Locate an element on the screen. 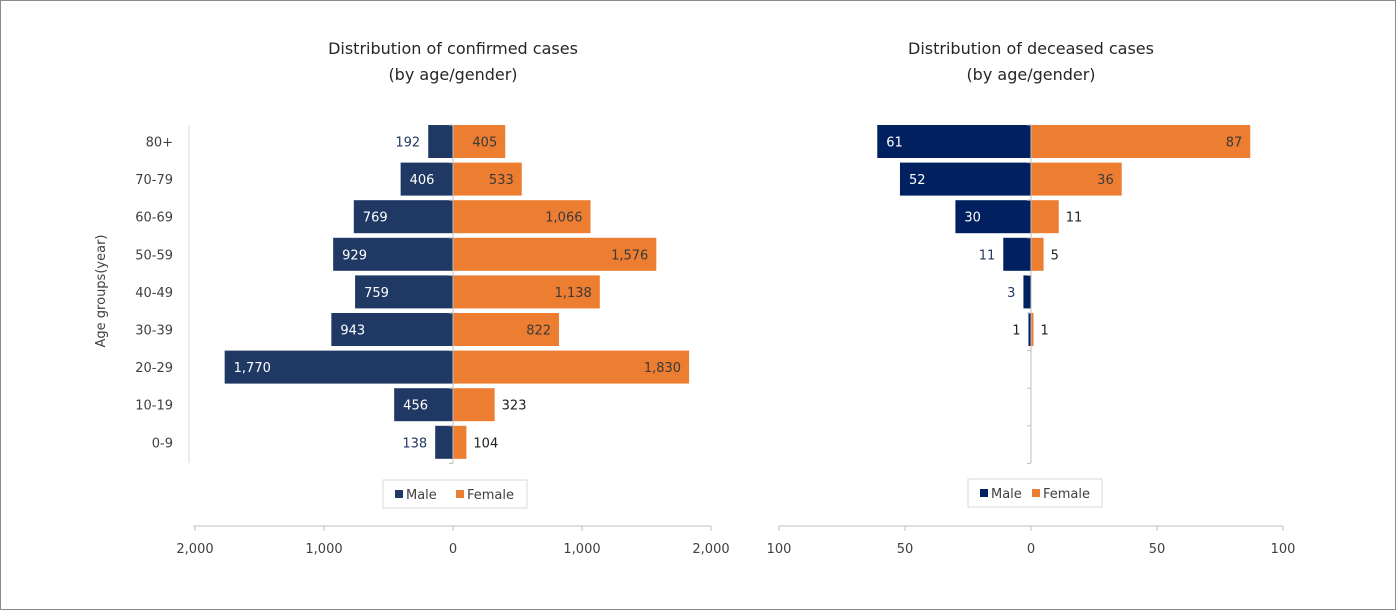 The width and height of the screenshot is (1396, 614). deceased-male-data-label: 30 is located at coordinates (972, 218).